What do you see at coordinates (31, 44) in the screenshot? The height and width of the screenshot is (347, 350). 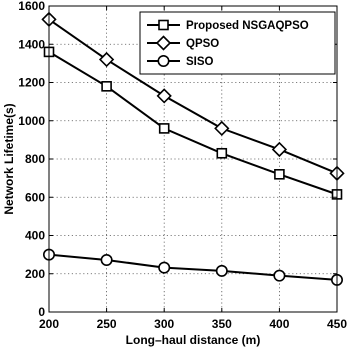 I see `y-tick-label: 1400` at bounding box center [31, 44].